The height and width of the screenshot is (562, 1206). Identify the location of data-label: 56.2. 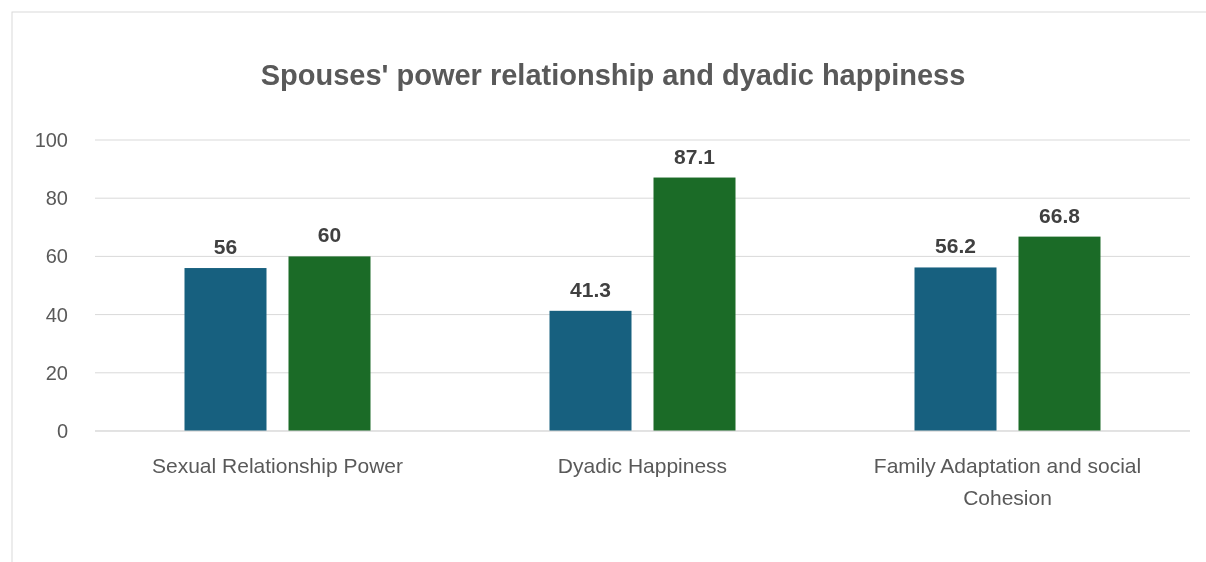
(955, 246).